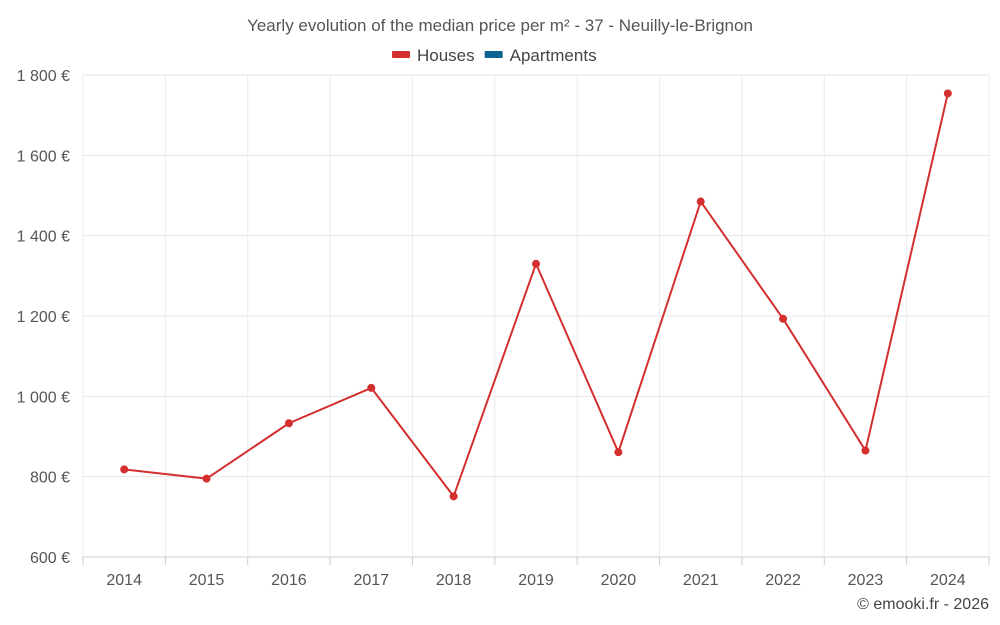 This screenshot has width=1000, height=625. What do you see at coordinates (923, 604) in the screenshot?
I see `credit-text: © emooki.fr - 2026` at bounding box center [923, 604].